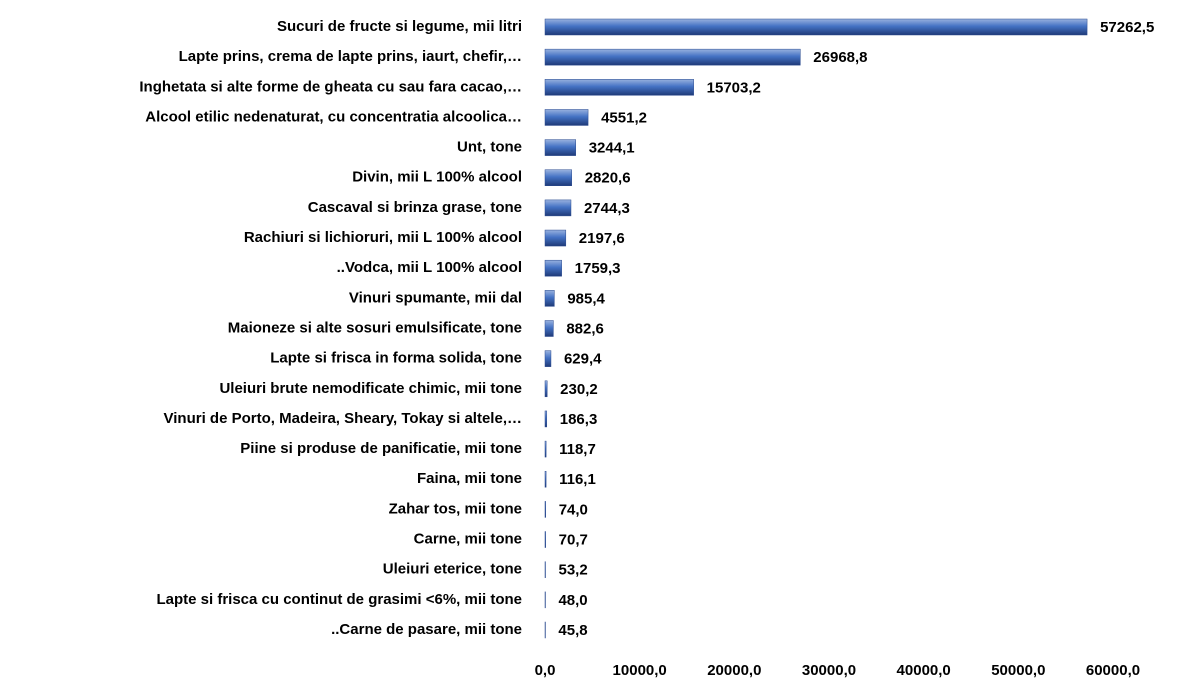  What do you see at coordinates (624, 117) in the screenshot?
I see `data-label: 4551,2` at bounding box center [624, 117].